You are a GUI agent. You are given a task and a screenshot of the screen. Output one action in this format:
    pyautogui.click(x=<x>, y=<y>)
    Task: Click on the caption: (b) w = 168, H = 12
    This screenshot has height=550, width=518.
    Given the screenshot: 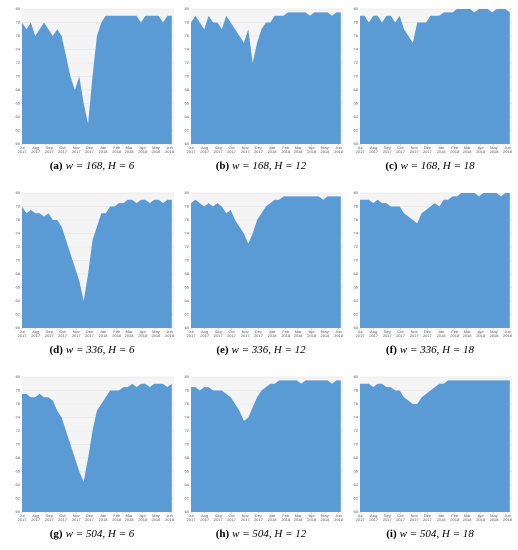 What is the action you would take?
    pyautogui.click(x=261, y=166)
    